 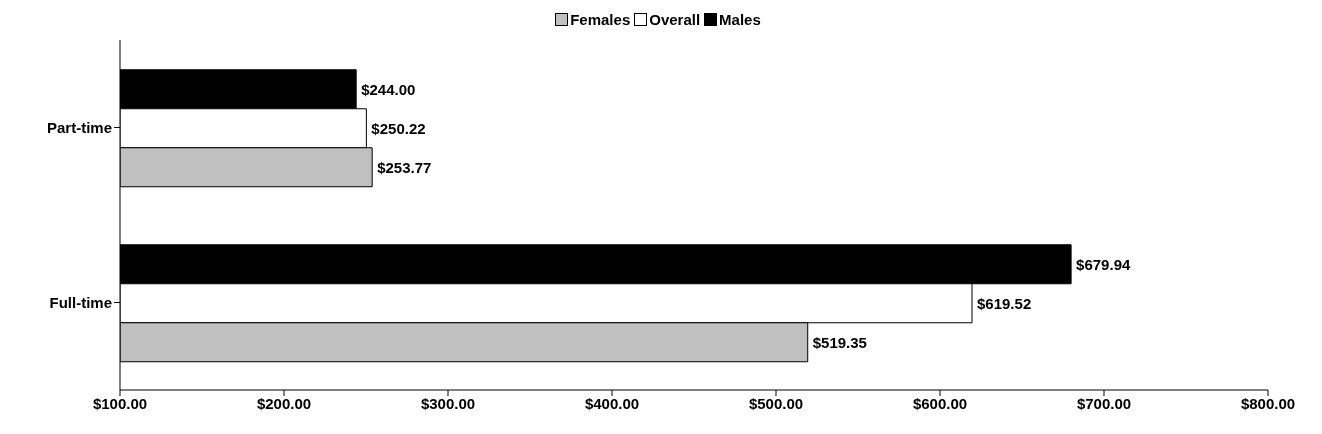 What do you see at coordinates (776, 403) in the screenshot?
I see `x-tick-label: $500.00` at bounding box center [776, 403].